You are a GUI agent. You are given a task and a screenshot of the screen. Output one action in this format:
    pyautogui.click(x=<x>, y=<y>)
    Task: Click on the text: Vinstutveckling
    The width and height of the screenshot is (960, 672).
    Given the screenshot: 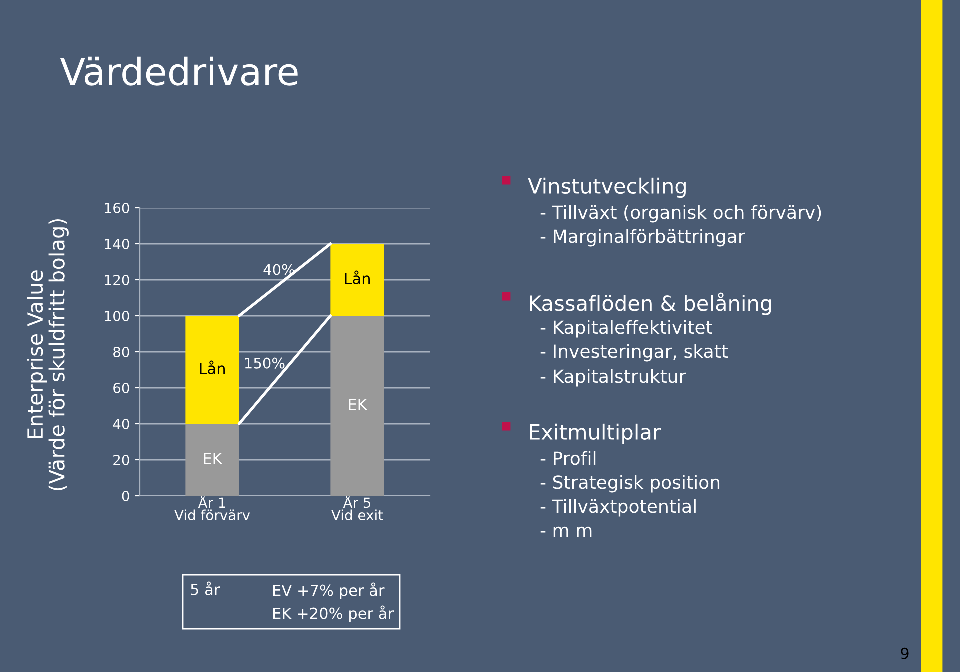 What is the action you would take?
    pyautogui.click(x=607, y=188)
    